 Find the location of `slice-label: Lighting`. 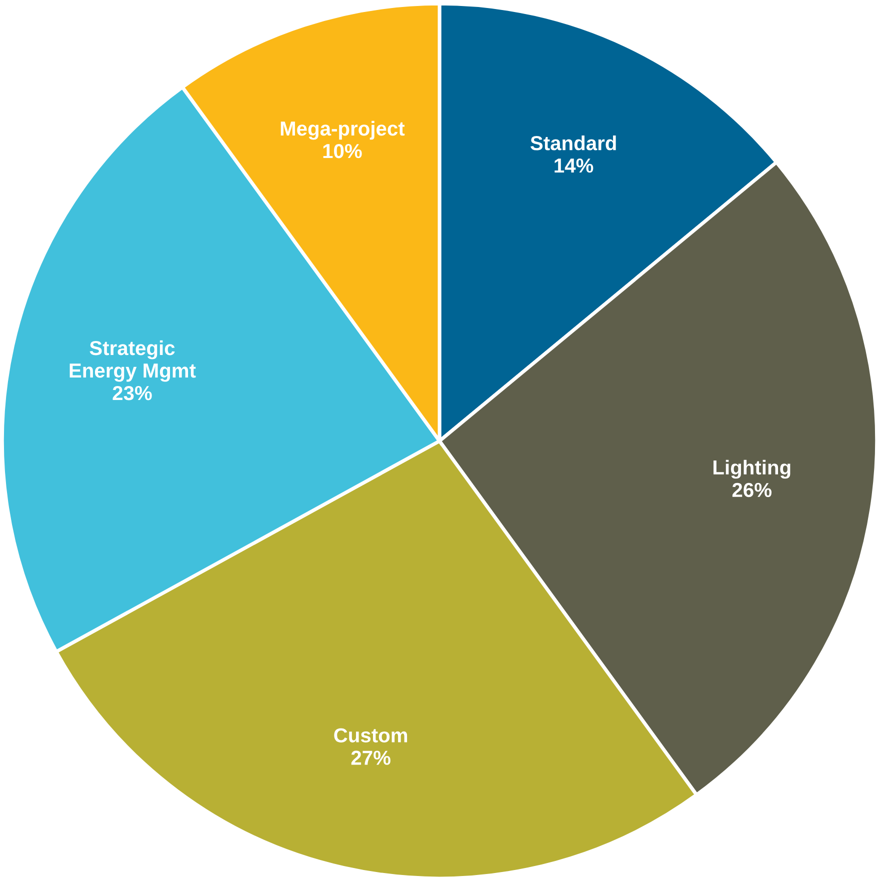

slice-label: Lighting is located at coordinates (752, 469).